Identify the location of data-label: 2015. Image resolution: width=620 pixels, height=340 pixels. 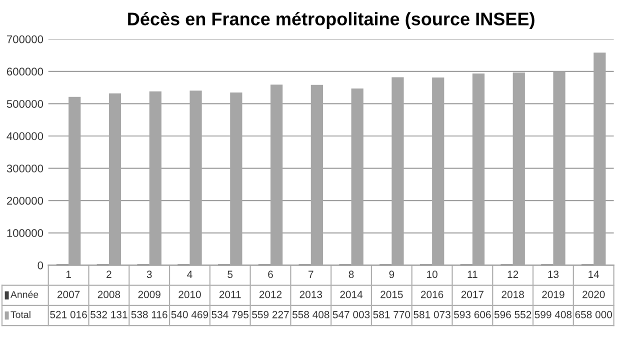
(391, 294).